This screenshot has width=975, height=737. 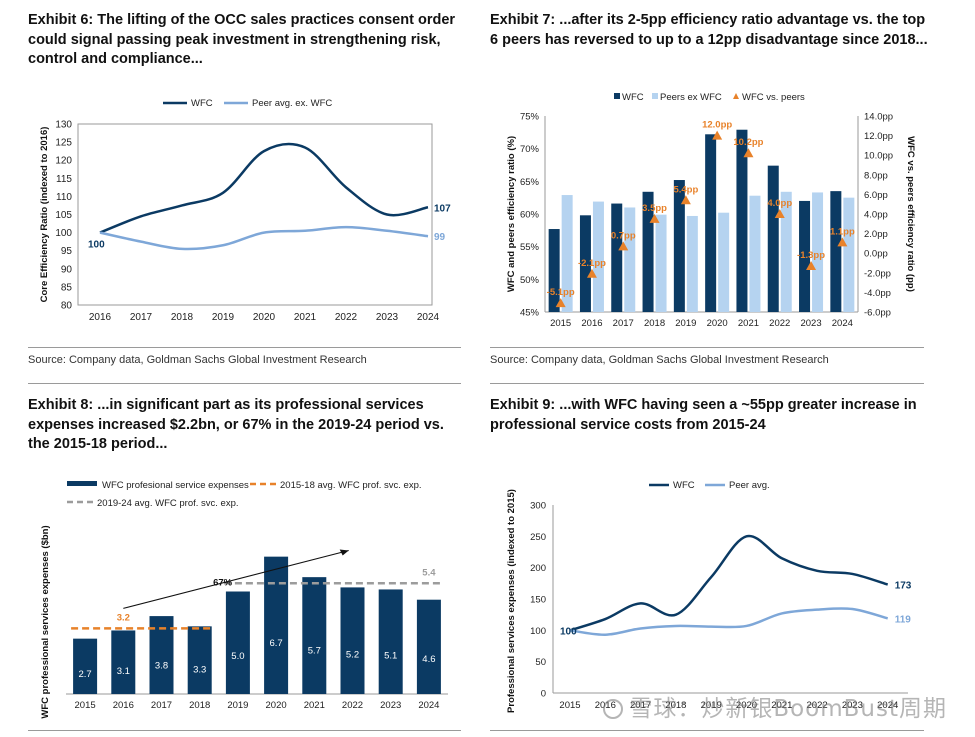 I want to click on y-tick-label: 60%, so click(x=530, y=215).